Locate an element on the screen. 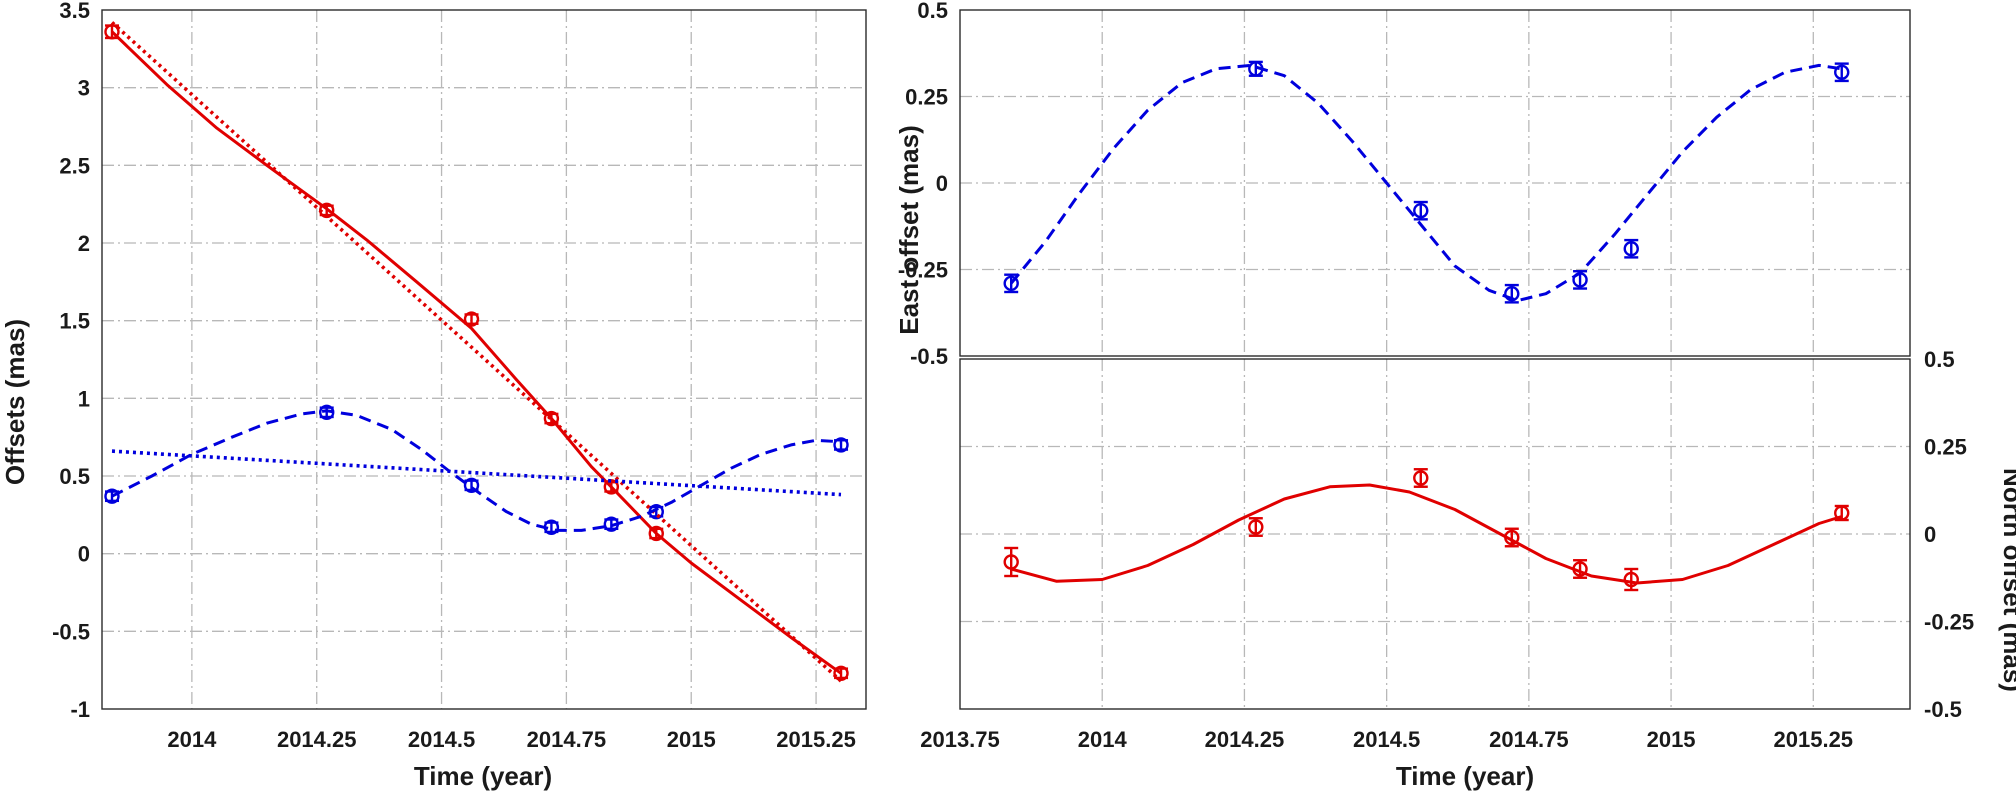  y-tick-label: 2.5 is located at coordinates (74, 165).